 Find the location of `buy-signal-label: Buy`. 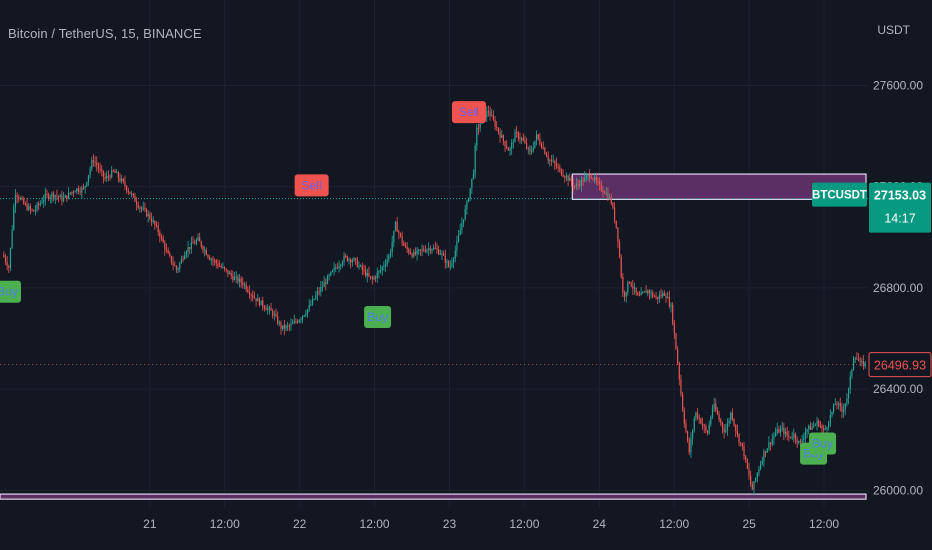

buy-signal-label: Buy is located at coordinates (378, 317).